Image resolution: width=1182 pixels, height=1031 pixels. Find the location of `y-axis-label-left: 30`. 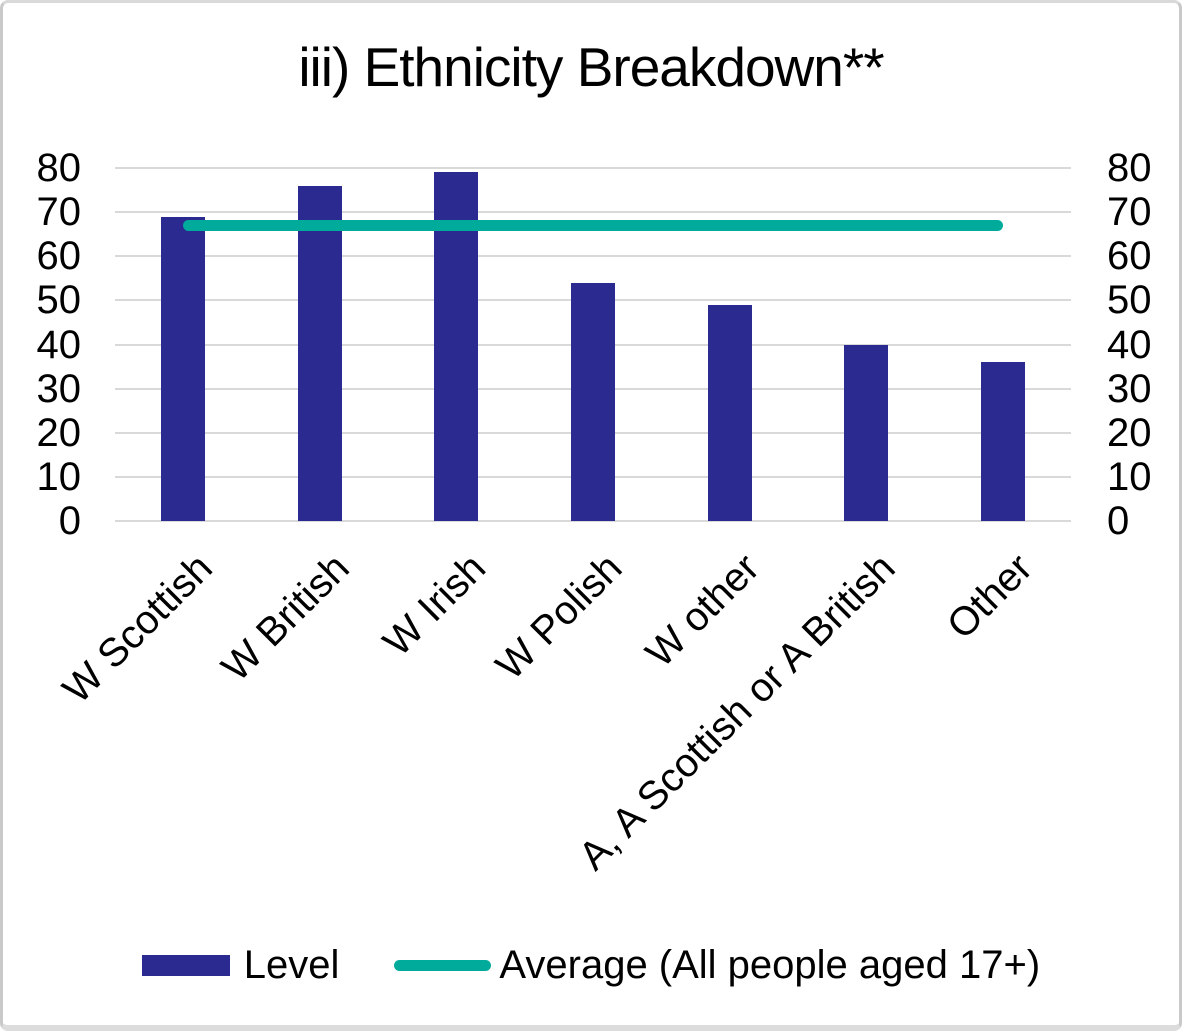

y-axis-label-left: 30 is located at coordinates (59, 388).